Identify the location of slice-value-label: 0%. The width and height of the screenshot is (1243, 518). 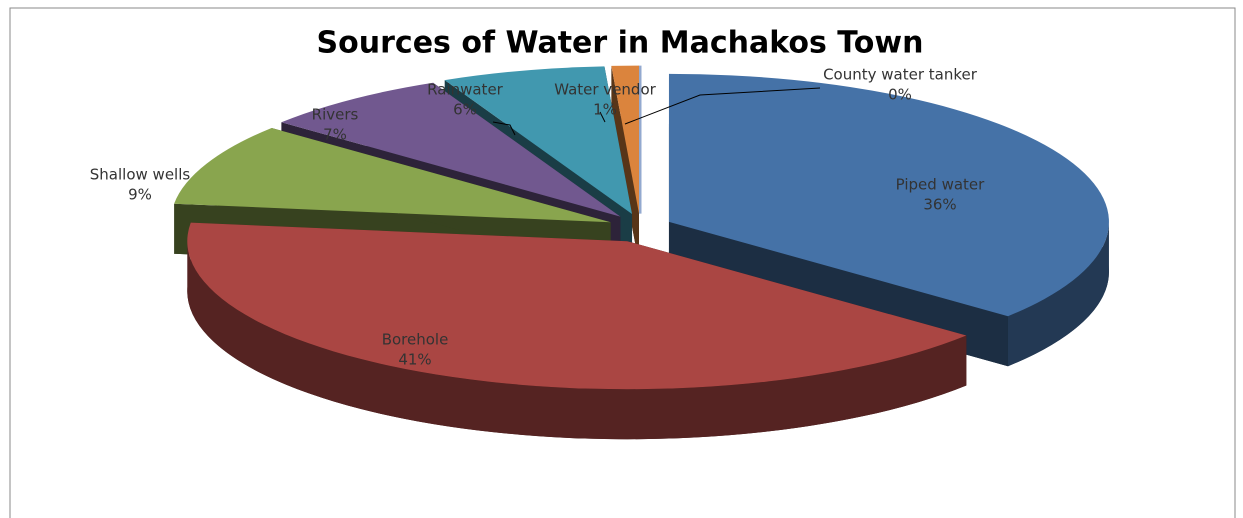
(900, 95).